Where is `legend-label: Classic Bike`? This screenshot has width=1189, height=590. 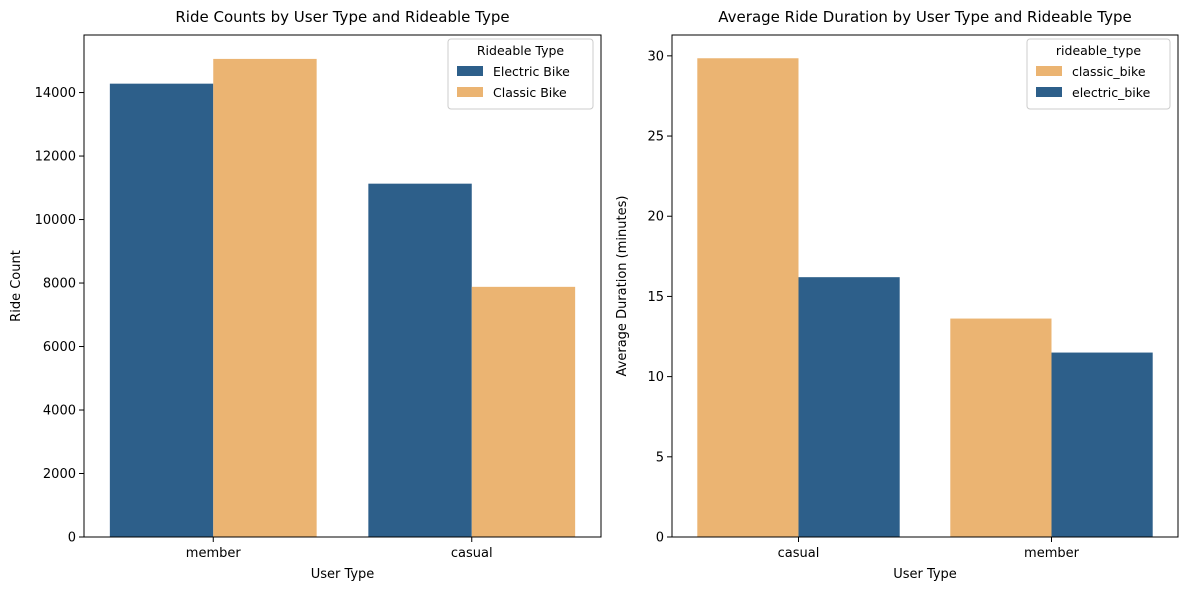
legend-label: Classic Bike is located at coordinates (530, 92).